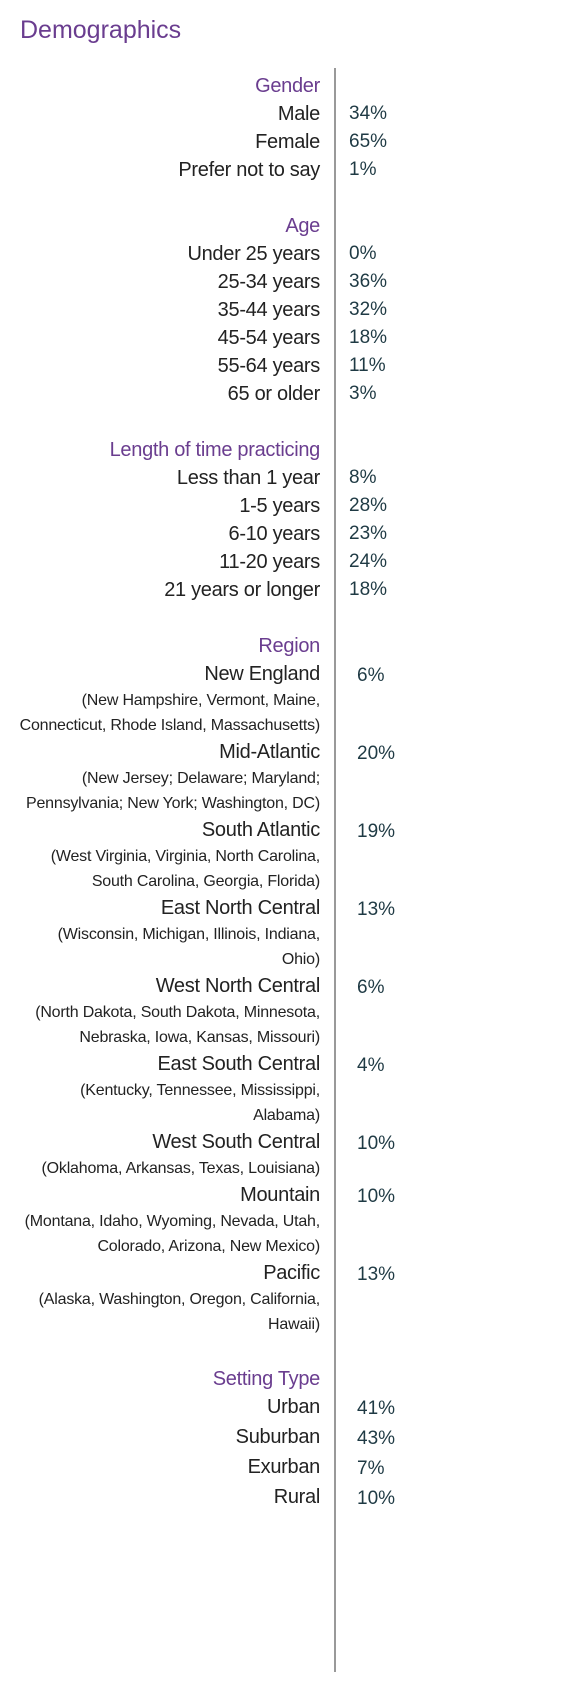  What do you see at coordinates (253, 254) in the screenshot?
I see `row-label: Under 25 years` at bounding box center [253, 254].